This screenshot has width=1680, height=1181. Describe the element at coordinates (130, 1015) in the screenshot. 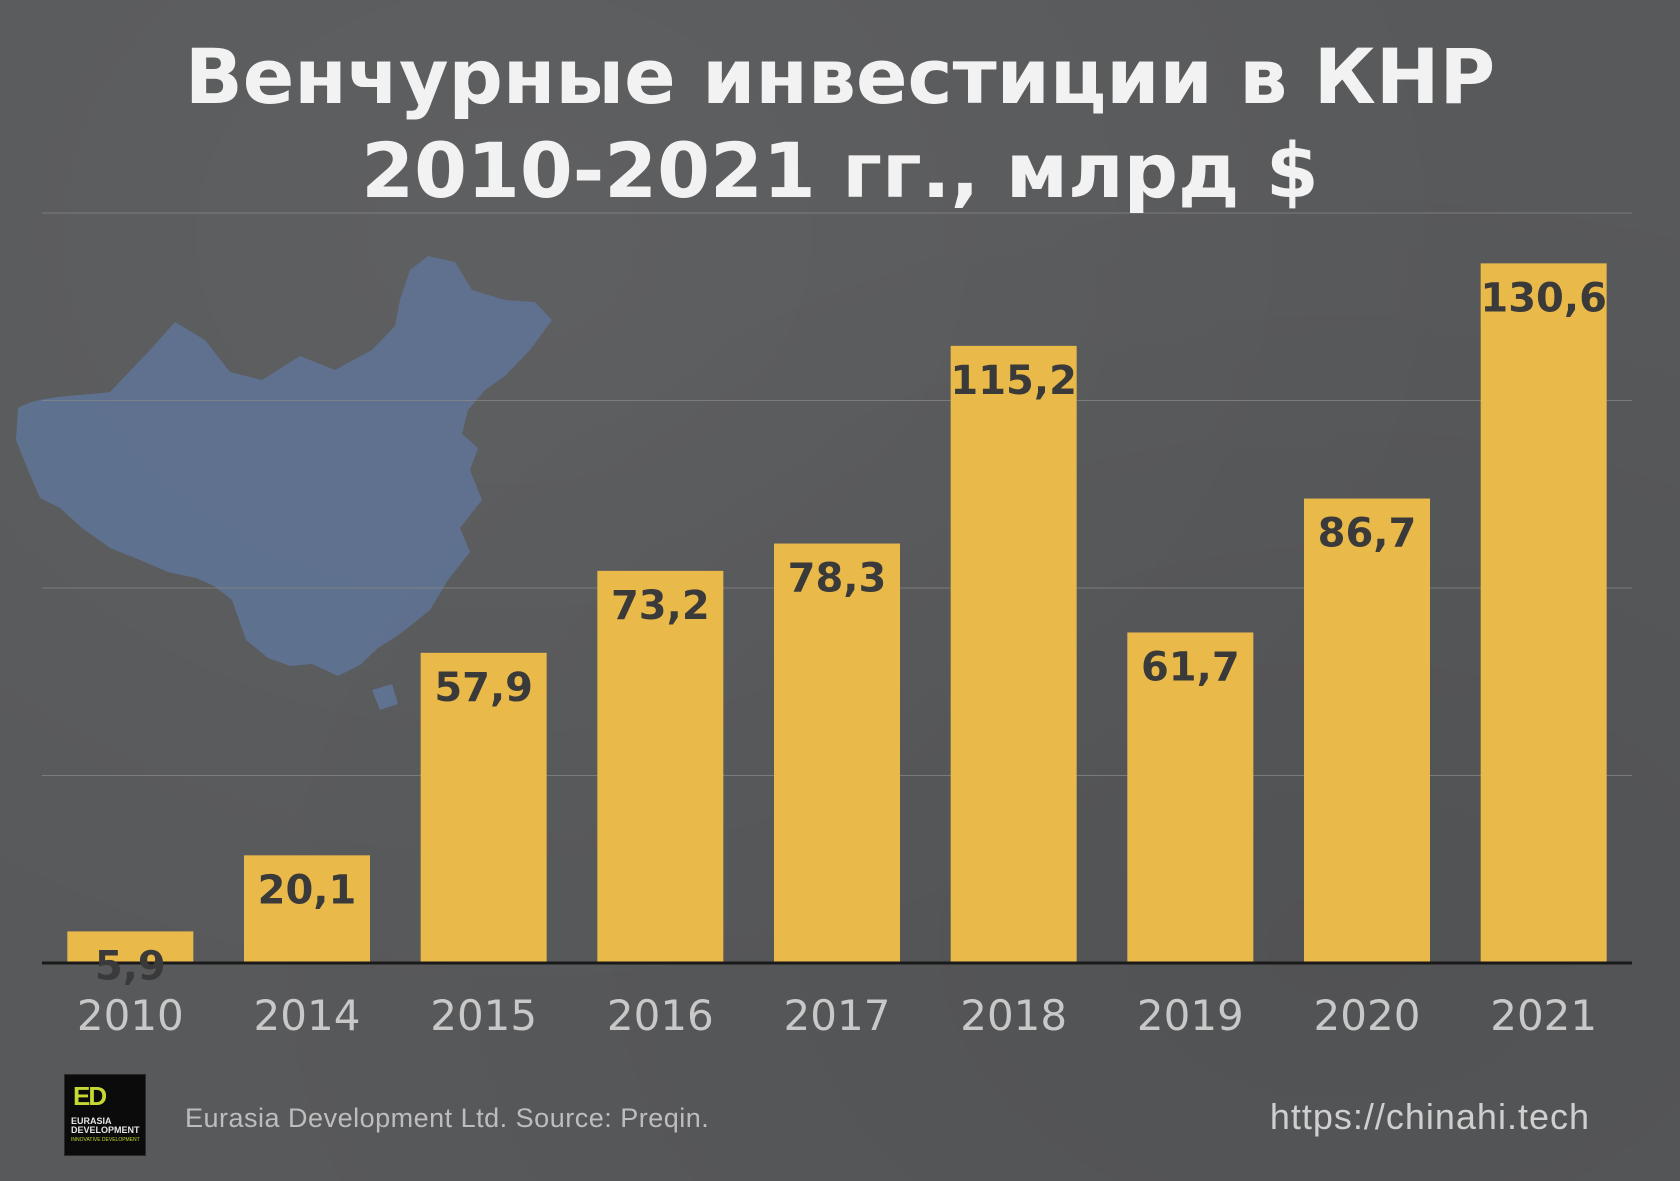

I see `x-tick-label-2010: 2010` at that location.